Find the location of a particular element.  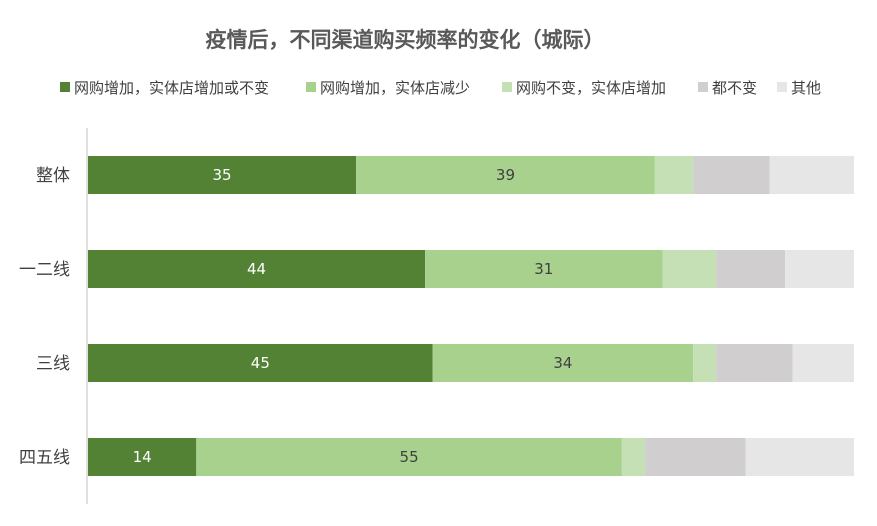

legend-item-3: 都不变 is located at coordinates (727, 87).